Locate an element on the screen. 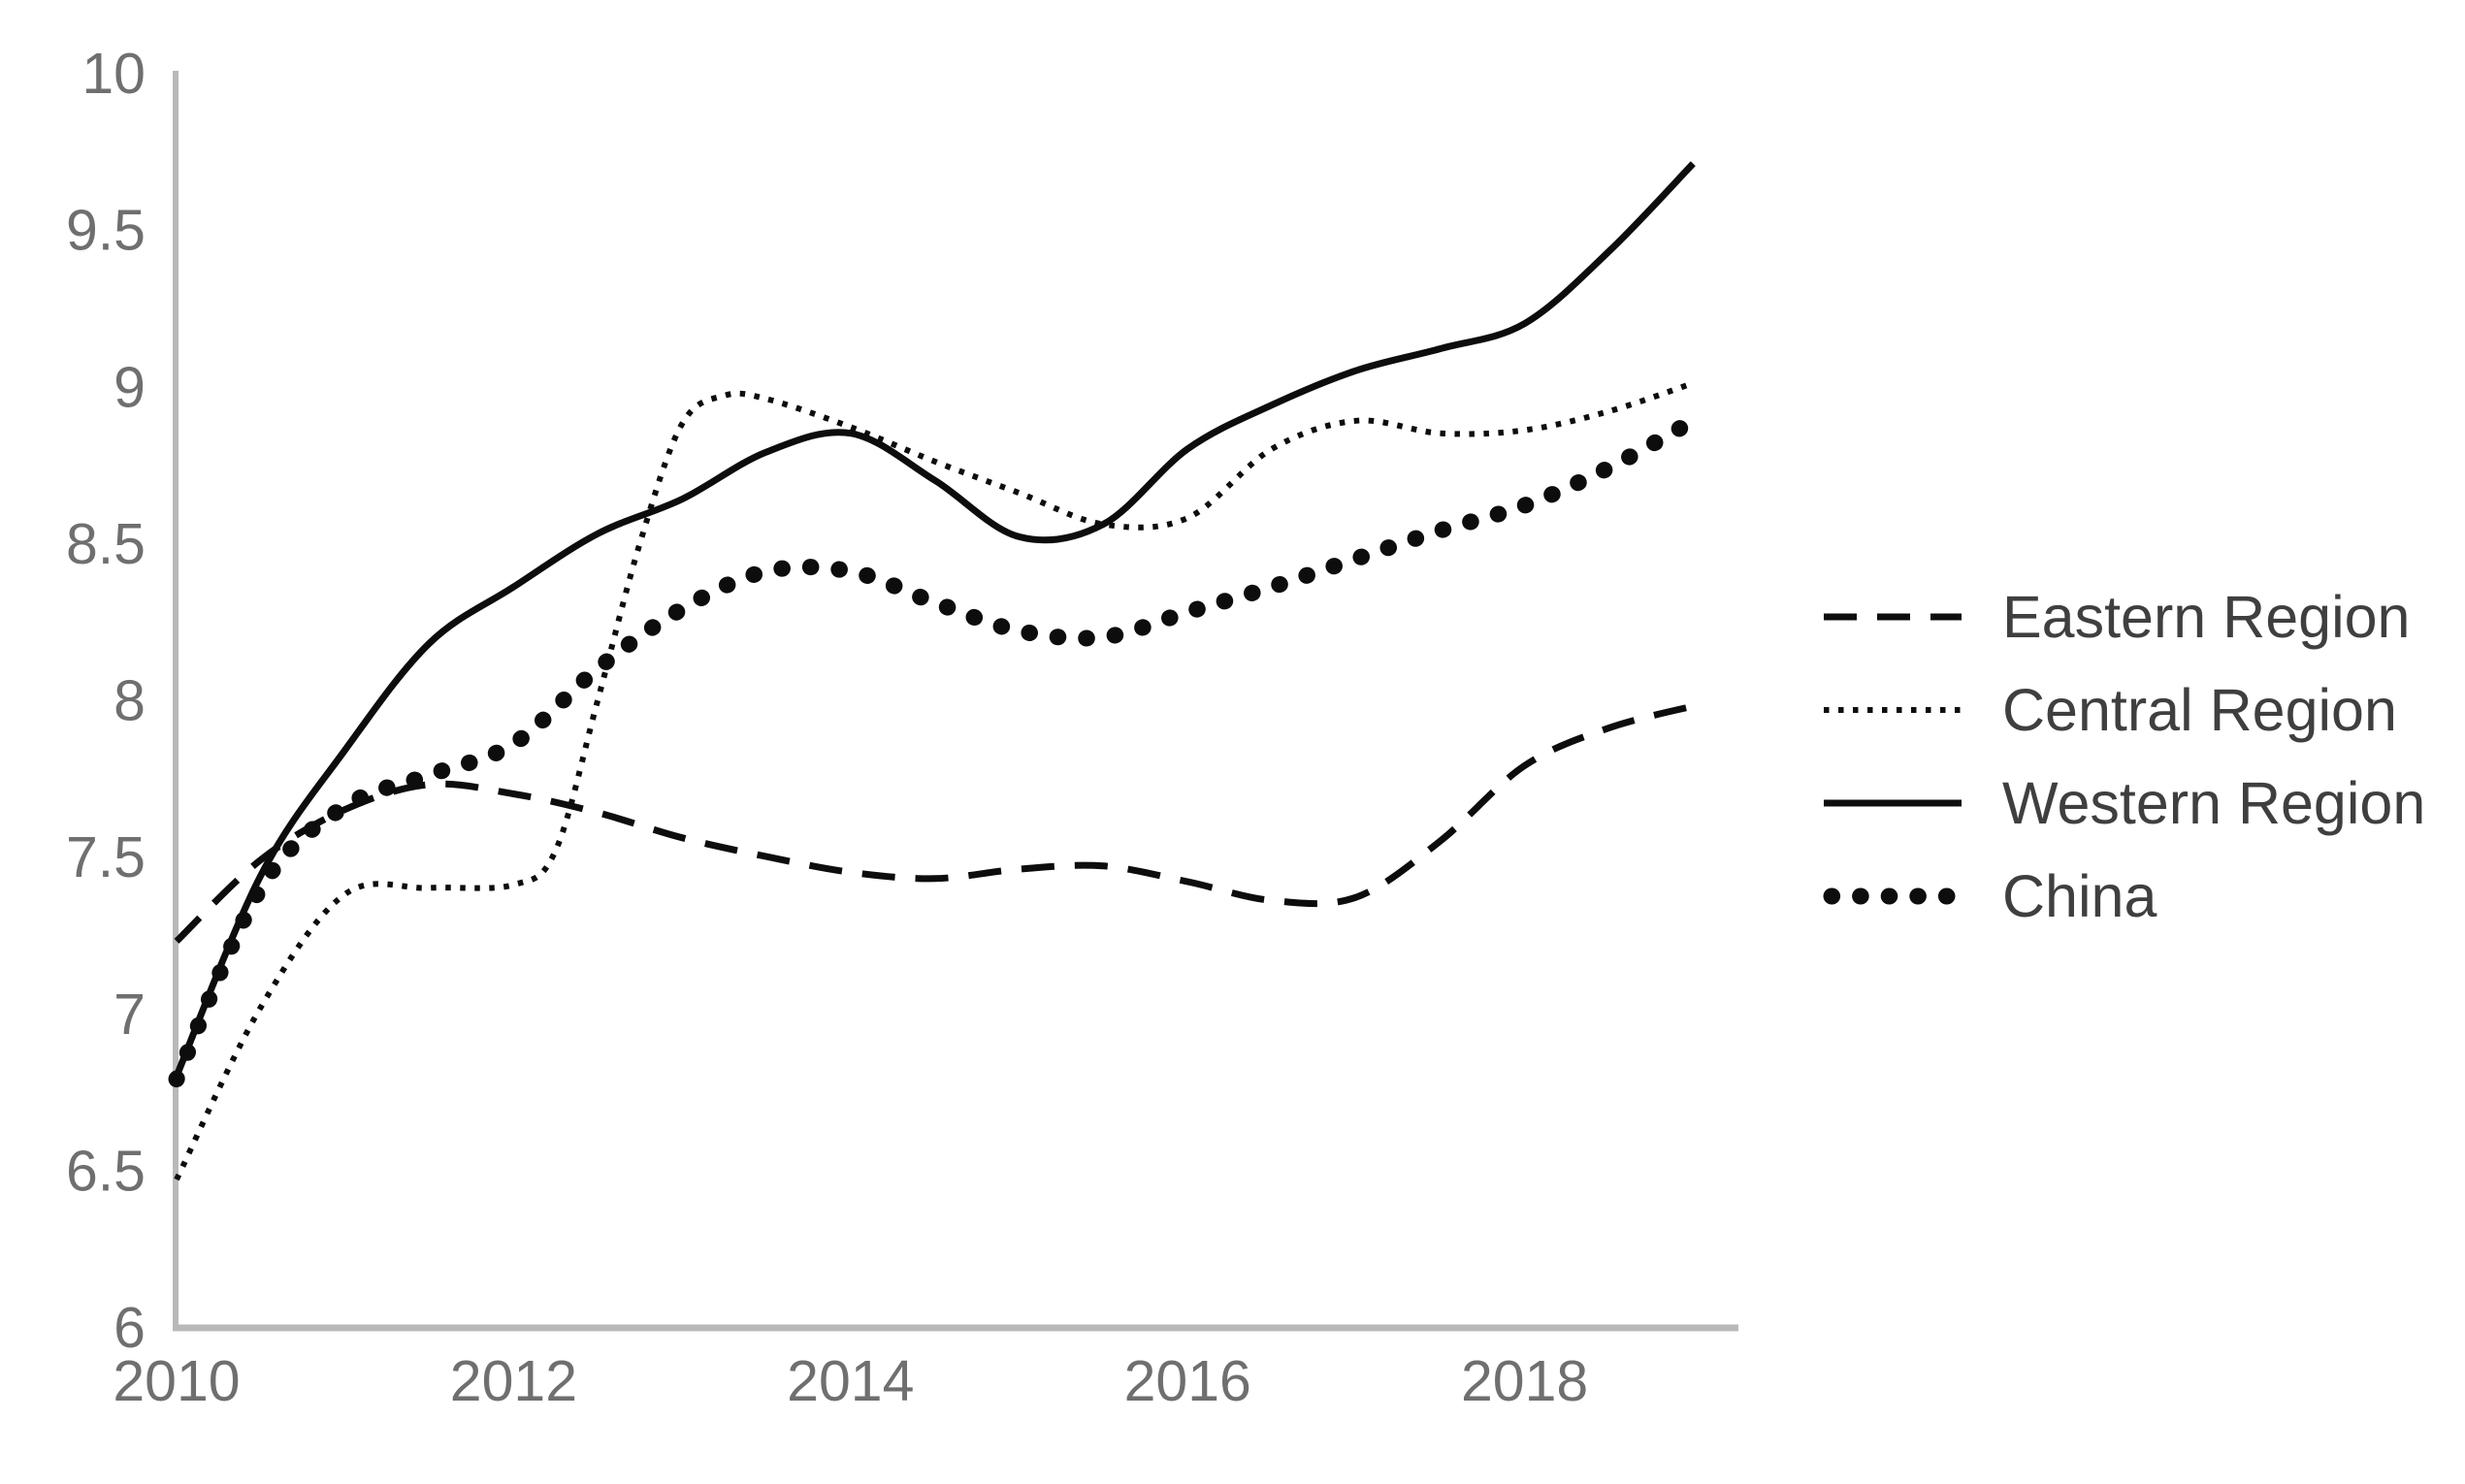 The image size is (2465, 1484). y-tick-label: 8.5 is located at coordinates (106, 544).